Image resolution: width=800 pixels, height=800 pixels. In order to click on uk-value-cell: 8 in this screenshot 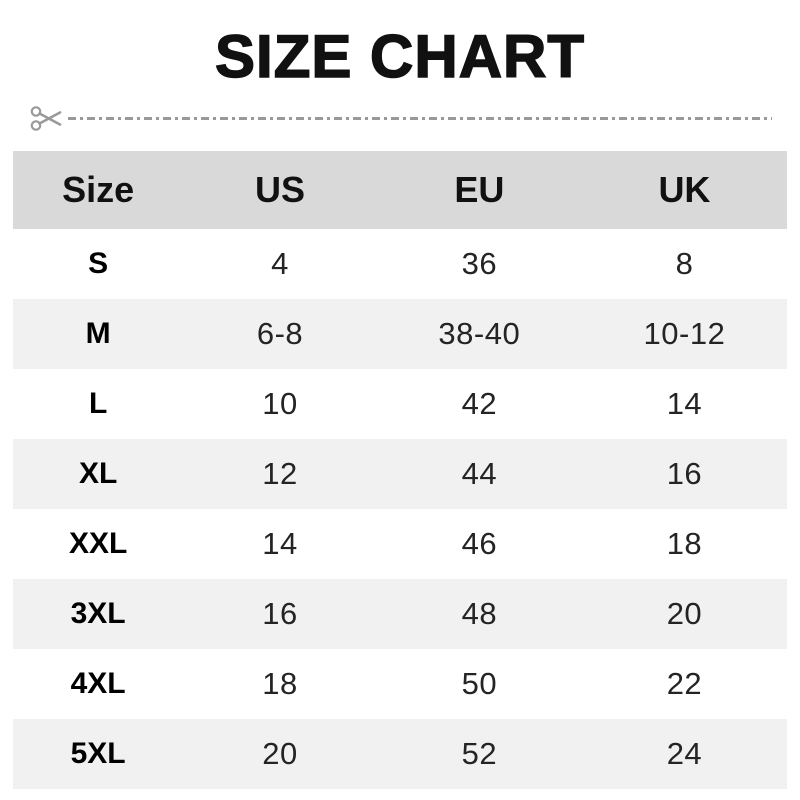, I will do `click(684, 263)`.